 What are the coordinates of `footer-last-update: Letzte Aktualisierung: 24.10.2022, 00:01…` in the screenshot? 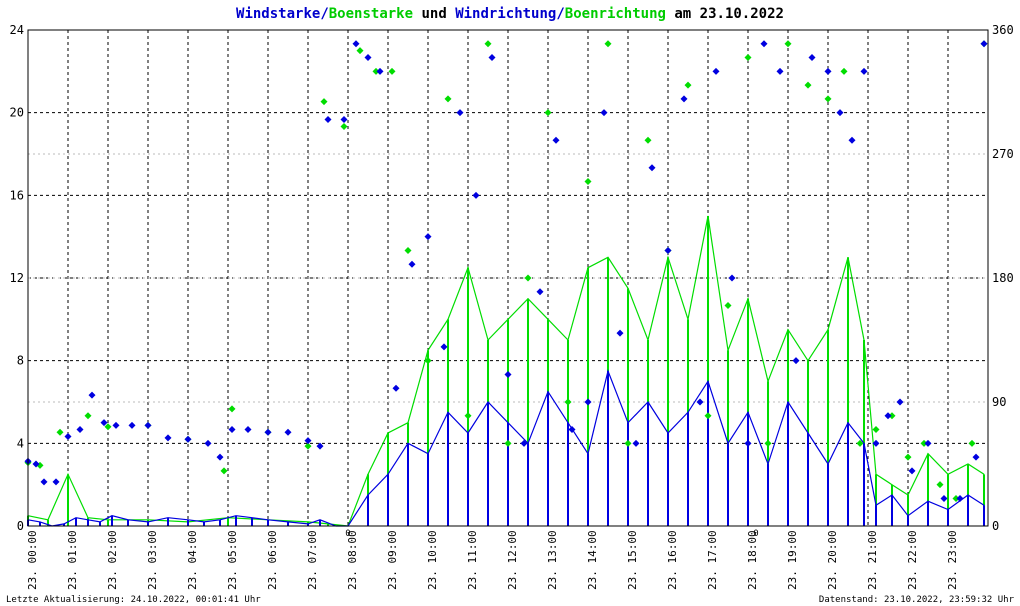 It's located at (133, 600).